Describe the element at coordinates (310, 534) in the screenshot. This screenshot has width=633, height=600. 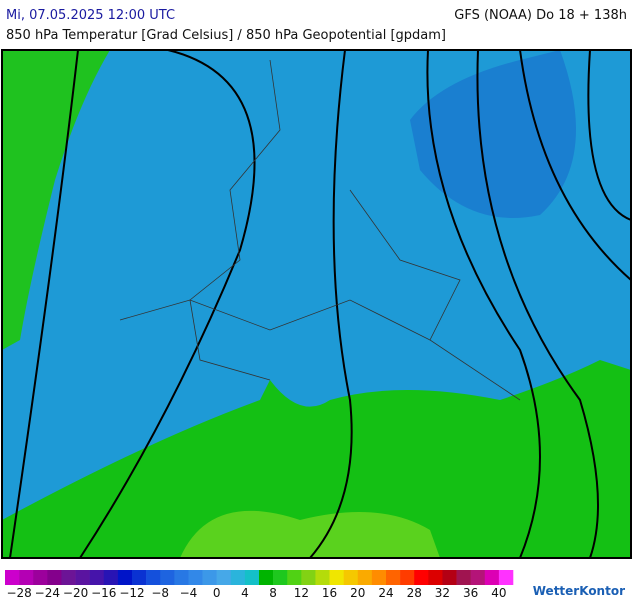
I see `warm-core` at that location.